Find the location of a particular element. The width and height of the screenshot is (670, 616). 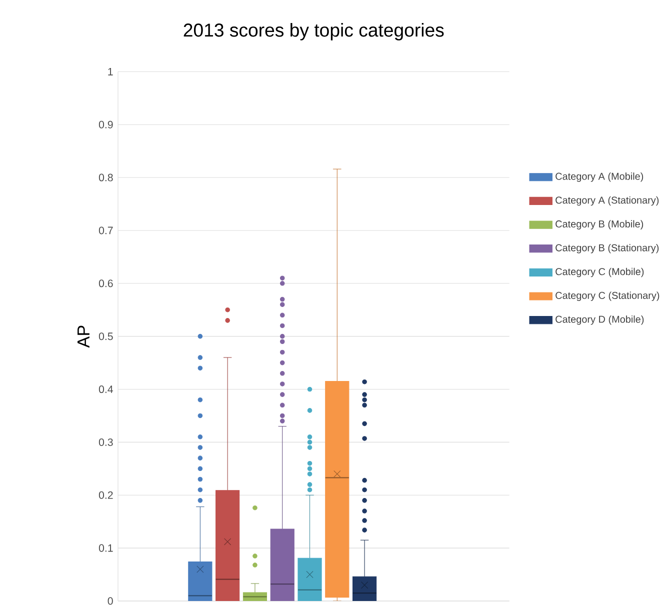

legend-label: Category B (Mobile) is located at coordinates (600, 225).